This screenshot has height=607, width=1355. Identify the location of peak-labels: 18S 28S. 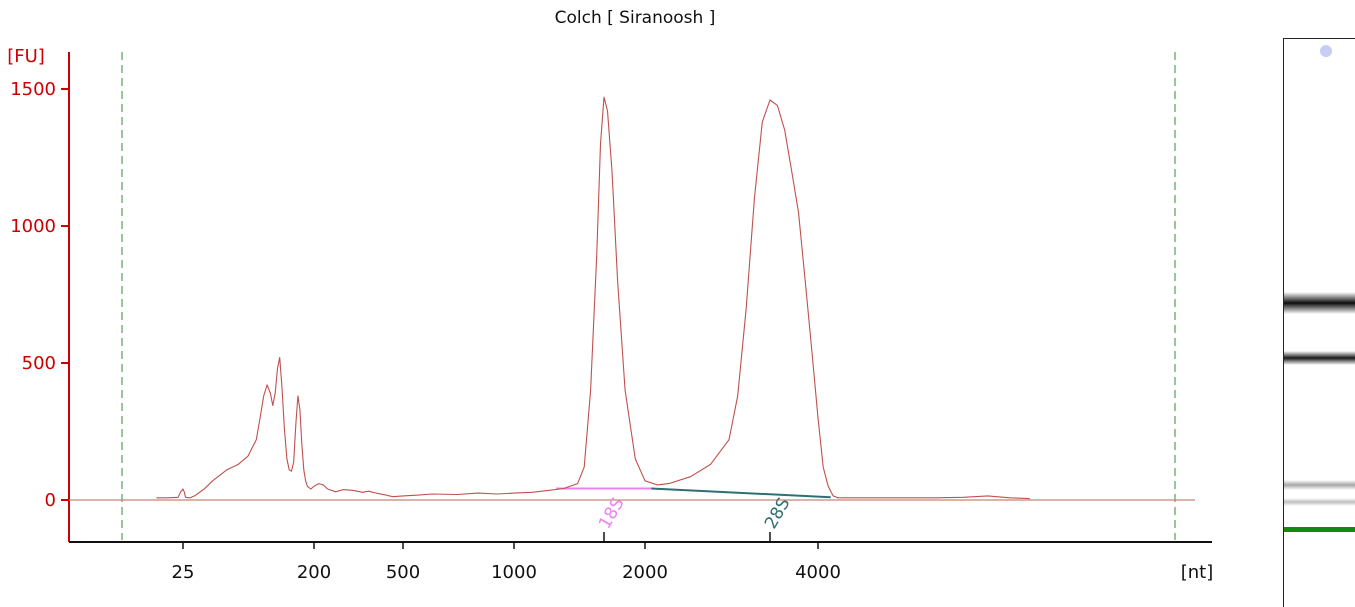
(695, 518).